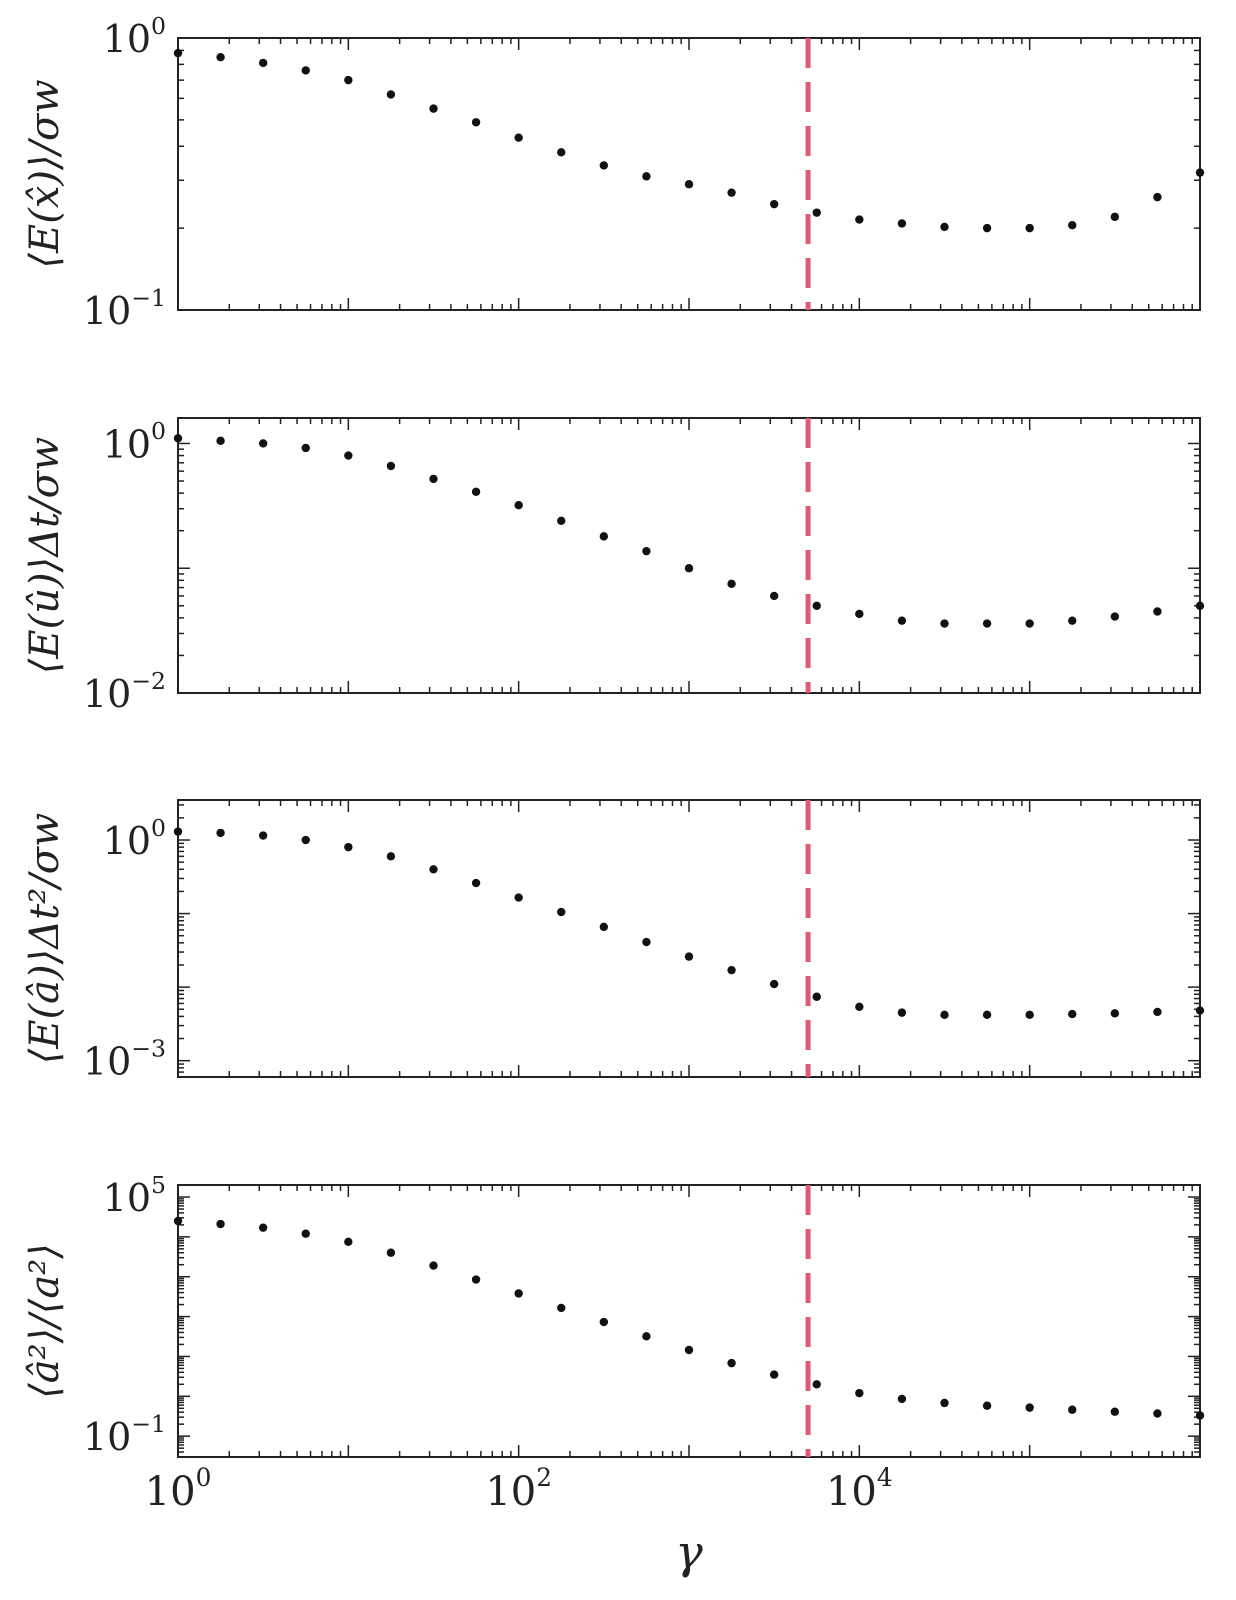 The height and width of the screenshot is (1600, 1236). Describe the element at coordinates (518, 1489) in the screenshot. I see `x-tick-label: 10²` at that location.